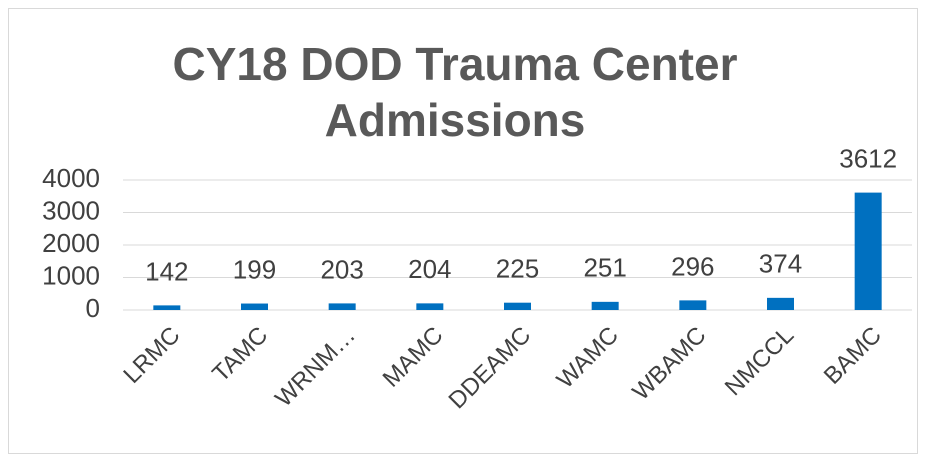  What do you see at coordinates (151, 355) in the screenshot?
I see `x-tick-label: LRMC` at bounding box center [151, 355].